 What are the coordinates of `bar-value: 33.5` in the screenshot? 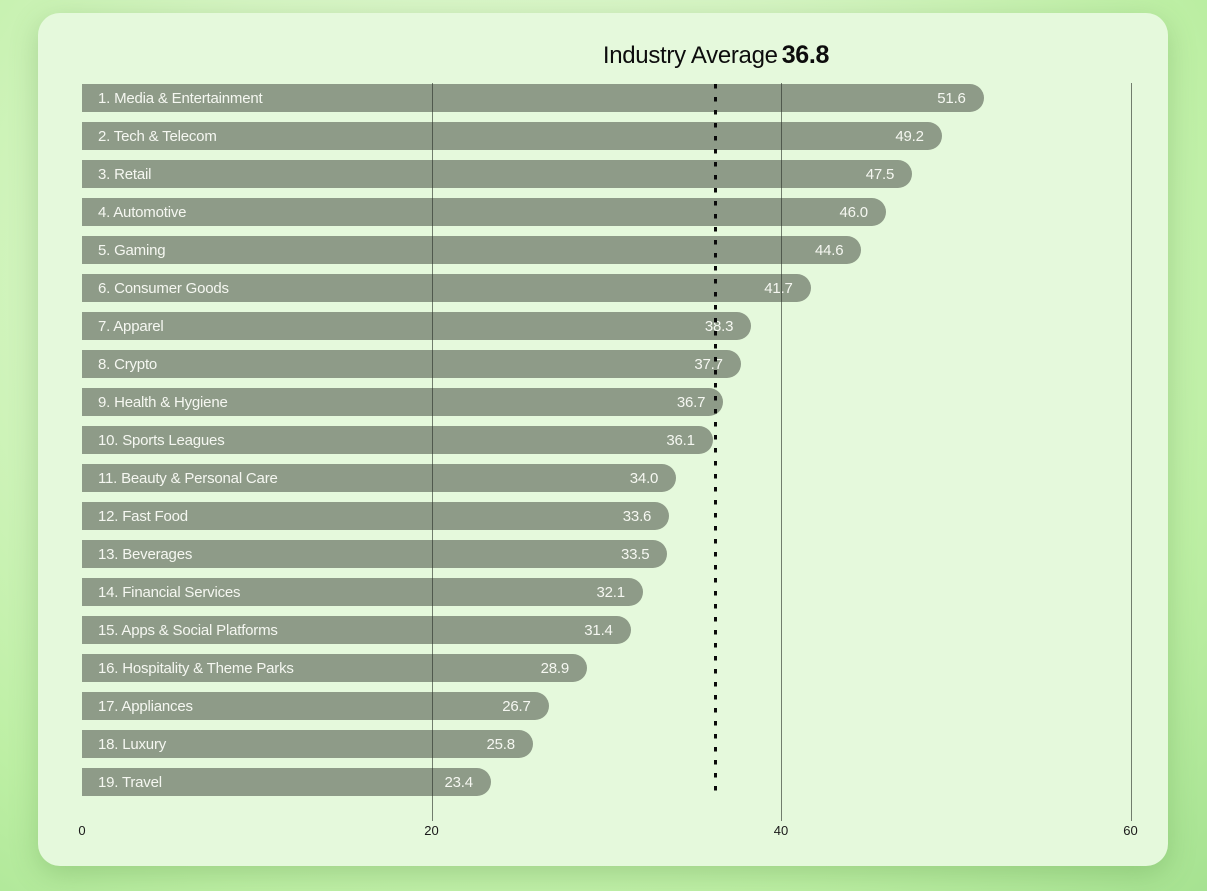 It's located at (635, 554).